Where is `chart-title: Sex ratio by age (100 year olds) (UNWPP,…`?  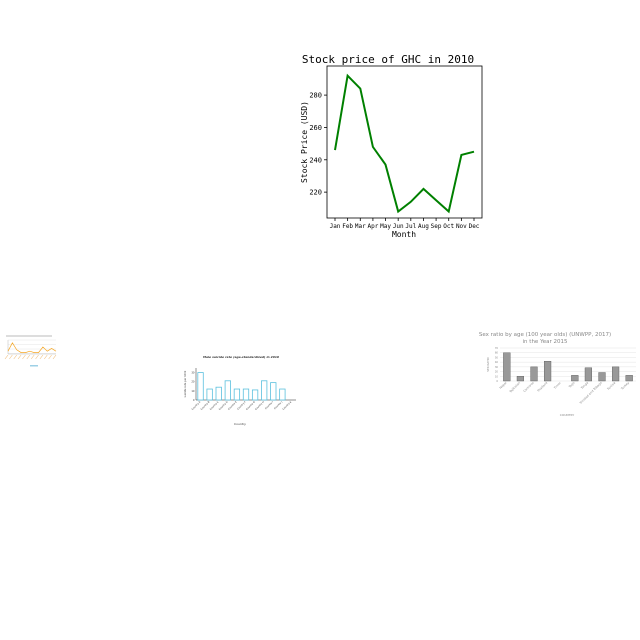 chart-title: Sex ratio by age (100 year olds) (UNWPP,… is located at coordinates (545, 335).